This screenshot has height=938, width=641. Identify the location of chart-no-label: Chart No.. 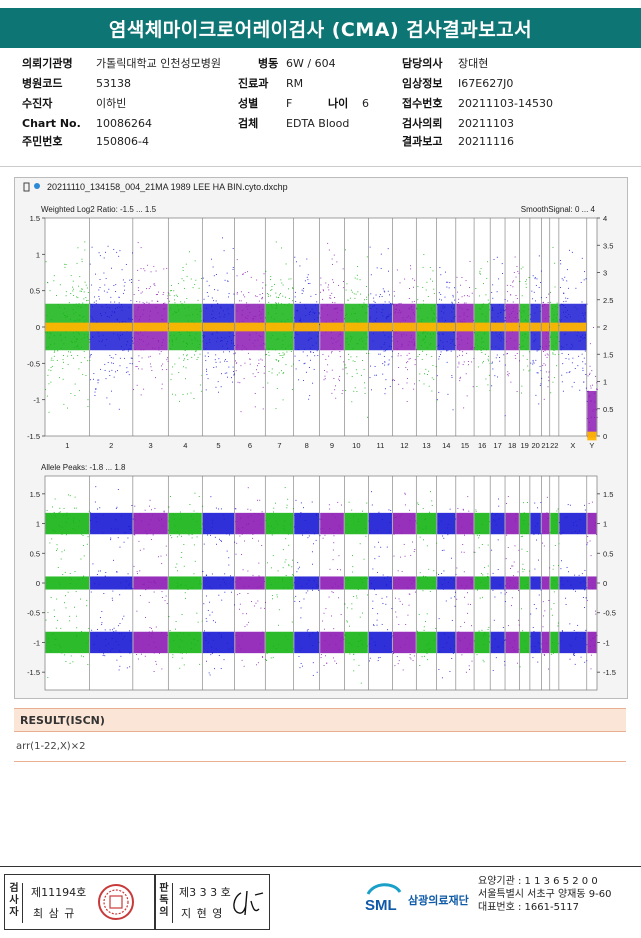
(51, 123).